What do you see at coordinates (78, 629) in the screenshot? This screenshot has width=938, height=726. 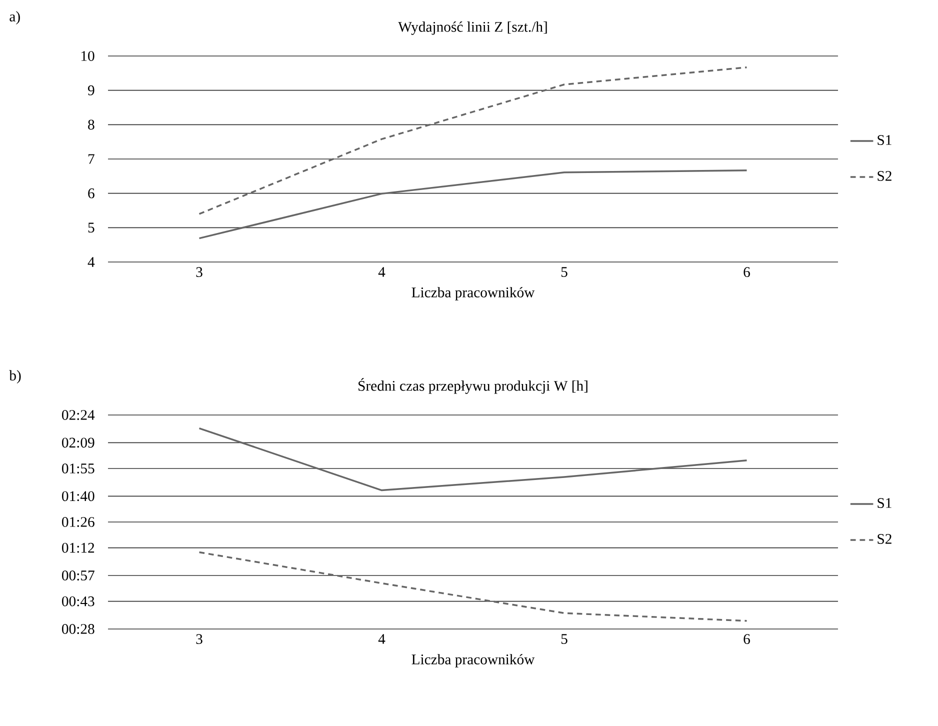 I see `y-tick-label: 00:28` at bounding box center [78, 629].